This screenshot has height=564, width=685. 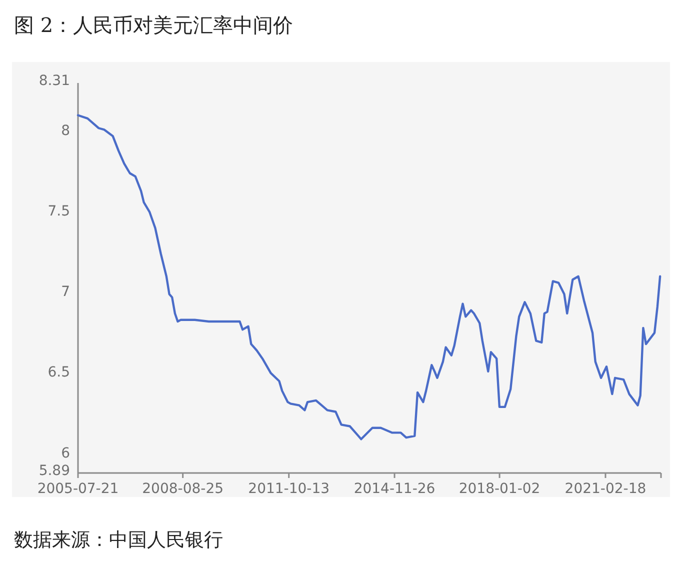 What do you see at coordinates (54, 81) in the screenshot?
I see `y-tick-label: 8.31` at bounding box center [54, 81].